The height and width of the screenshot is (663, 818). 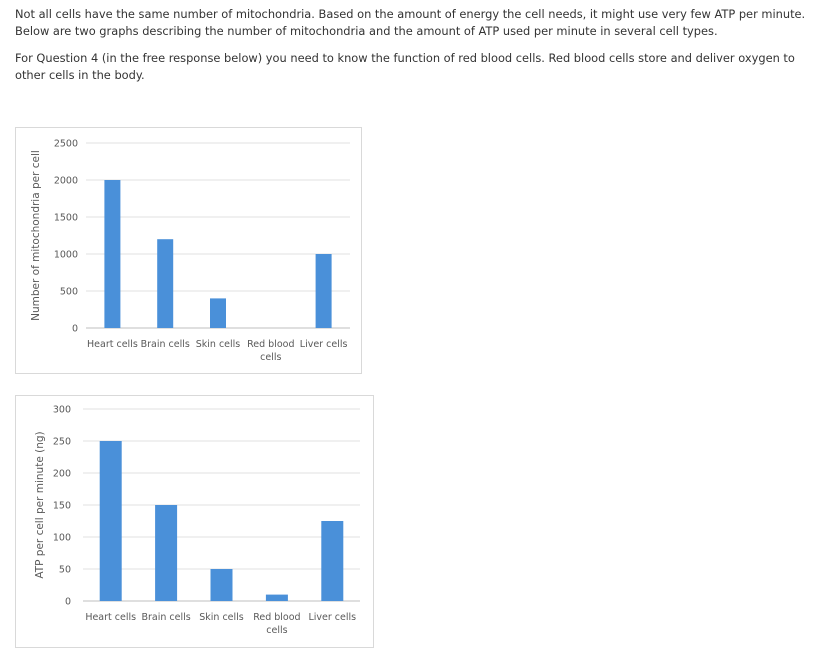 I want to click on y-tick-label: 2500, so click(x=66, y=144).